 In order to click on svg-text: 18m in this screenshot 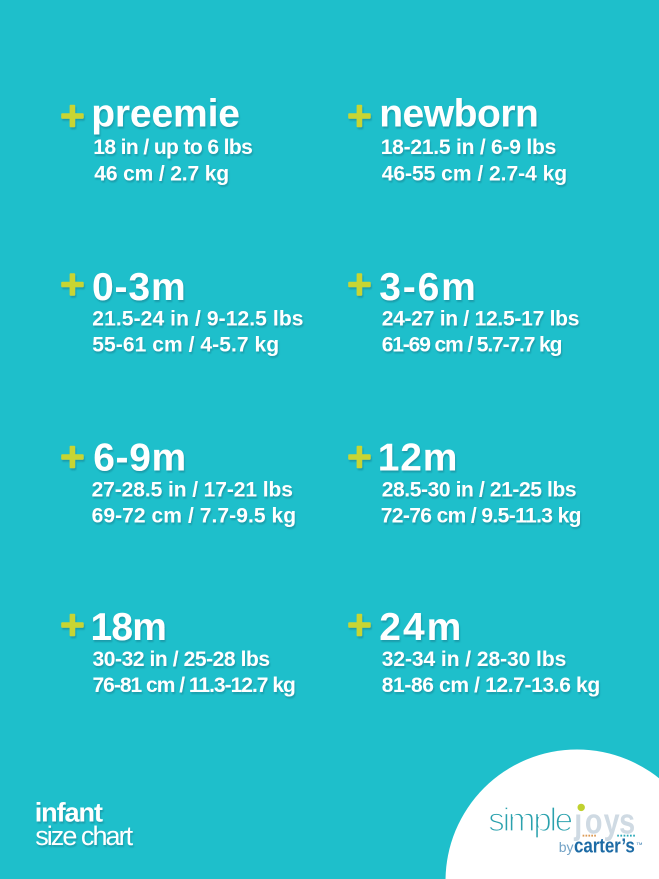, I will do `click(129, 627)`.